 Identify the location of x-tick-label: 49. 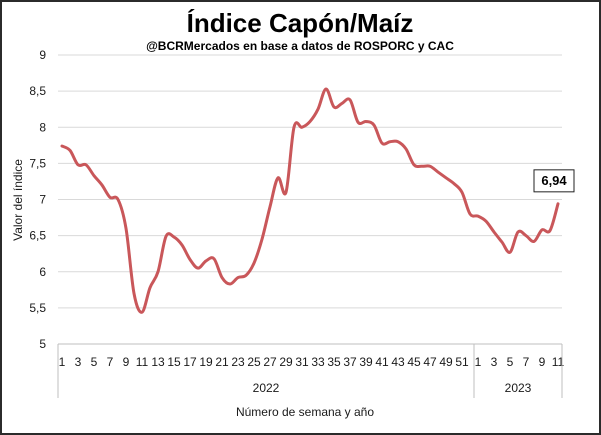
(446, 362).